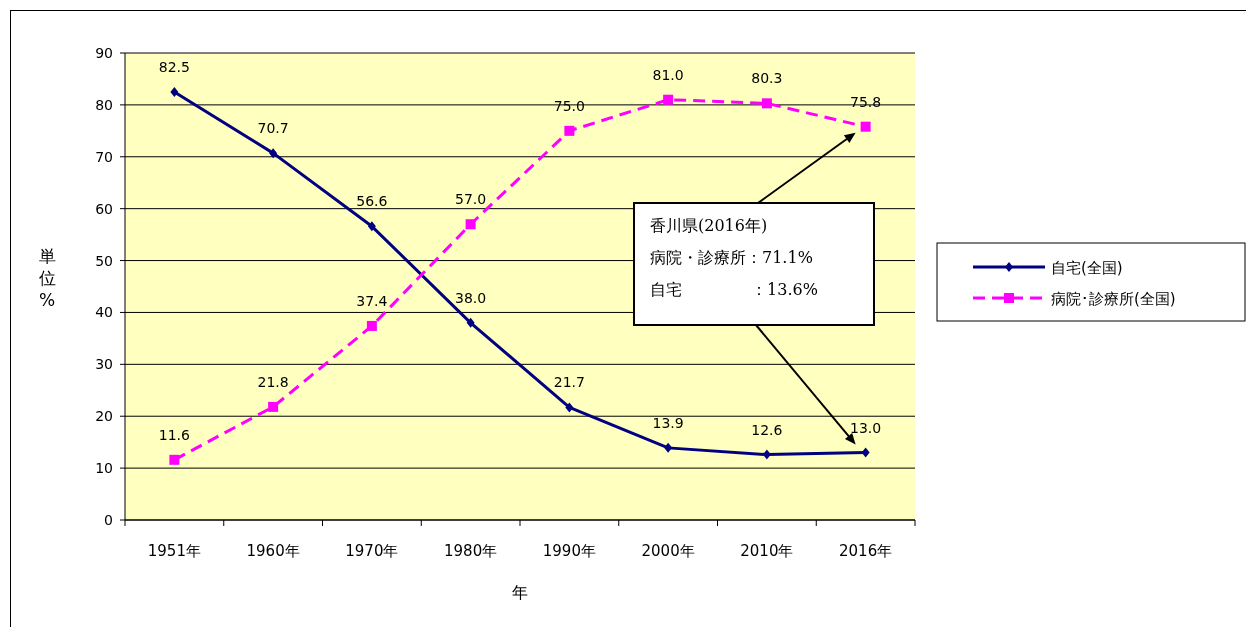 The height and width of the screenshot is (627, 1246). What do you see at coordinates (569, 551) in the screenshot?
I see `x-tick-label: 1990年` at bounding box center [569, 551].